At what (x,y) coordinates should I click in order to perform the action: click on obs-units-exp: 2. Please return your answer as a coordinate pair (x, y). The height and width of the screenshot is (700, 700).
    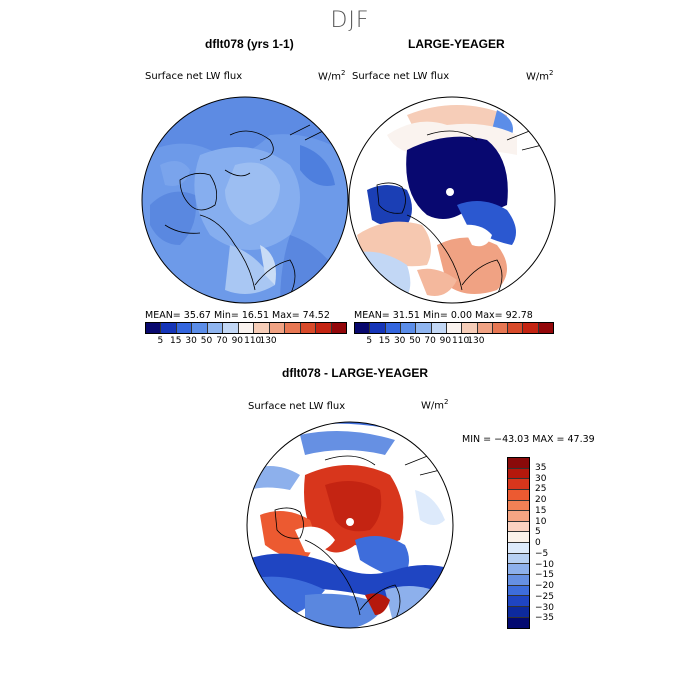
    Looking at the image, I should click on (551, 73).